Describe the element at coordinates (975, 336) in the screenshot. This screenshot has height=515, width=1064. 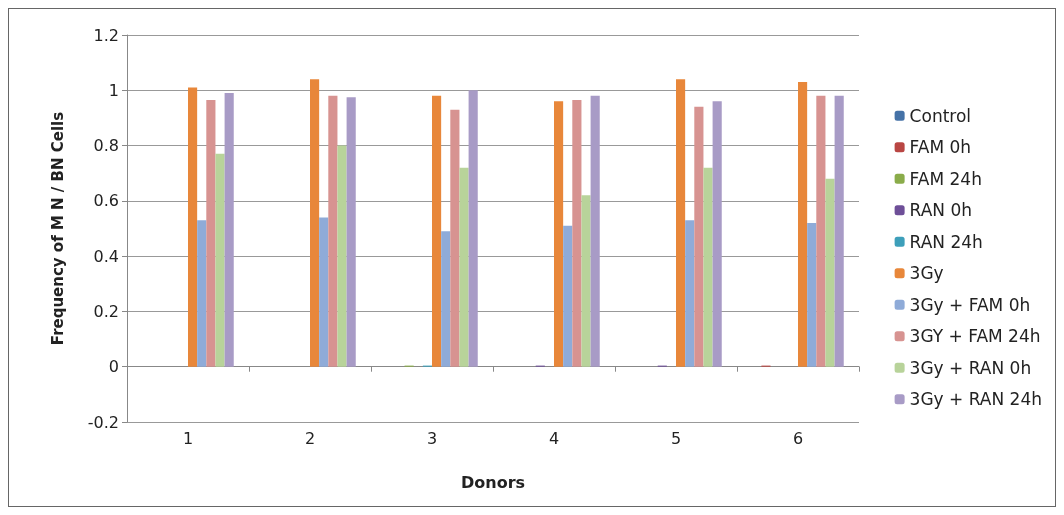
I see `legend-label: 3GY + FAM 24h` at that location.